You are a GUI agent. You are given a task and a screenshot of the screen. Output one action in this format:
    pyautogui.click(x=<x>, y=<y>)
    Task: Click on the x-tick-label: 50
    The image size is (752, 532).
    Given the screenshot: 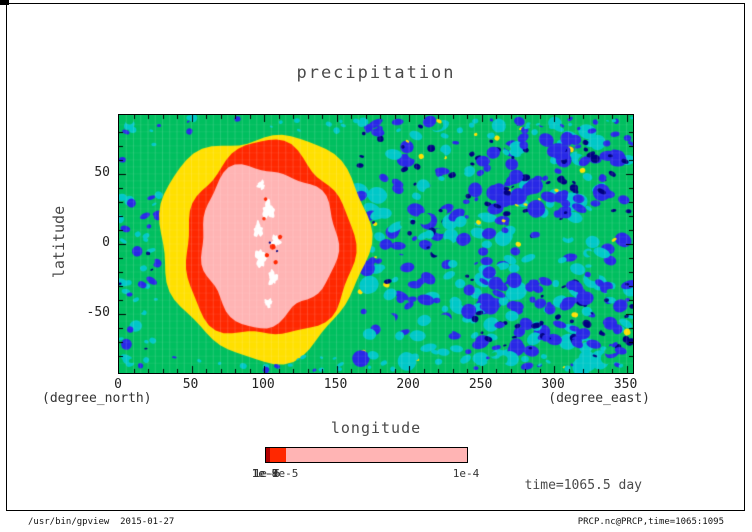 What is the action you would take?
    pyautogui.click(x=190, y=384)
    